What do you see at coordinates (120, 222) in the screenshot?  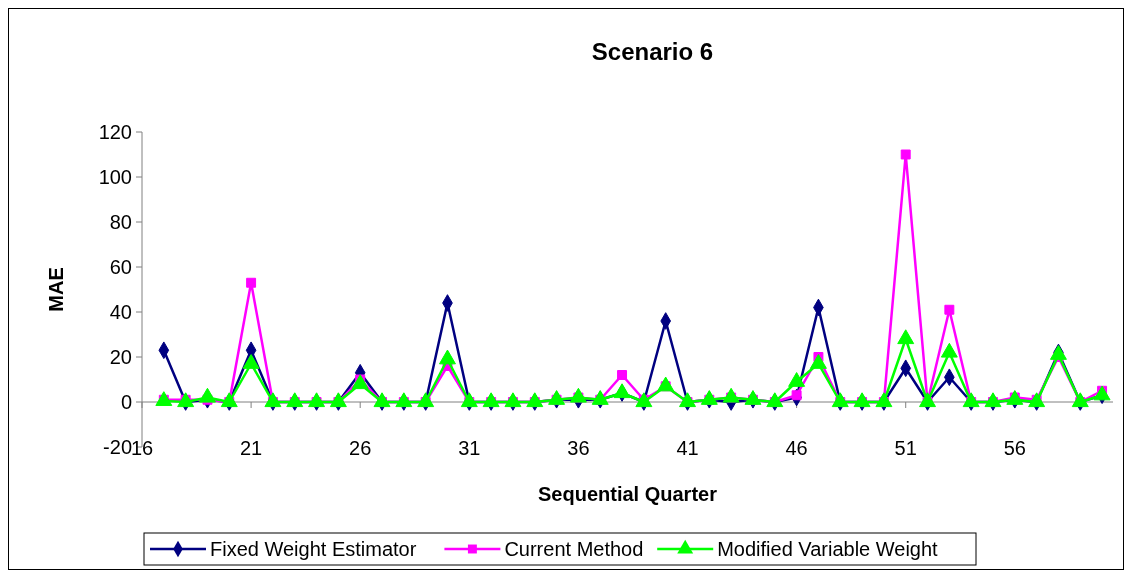 I see `y-tick-label: 80` at bounding box center [120, 222].